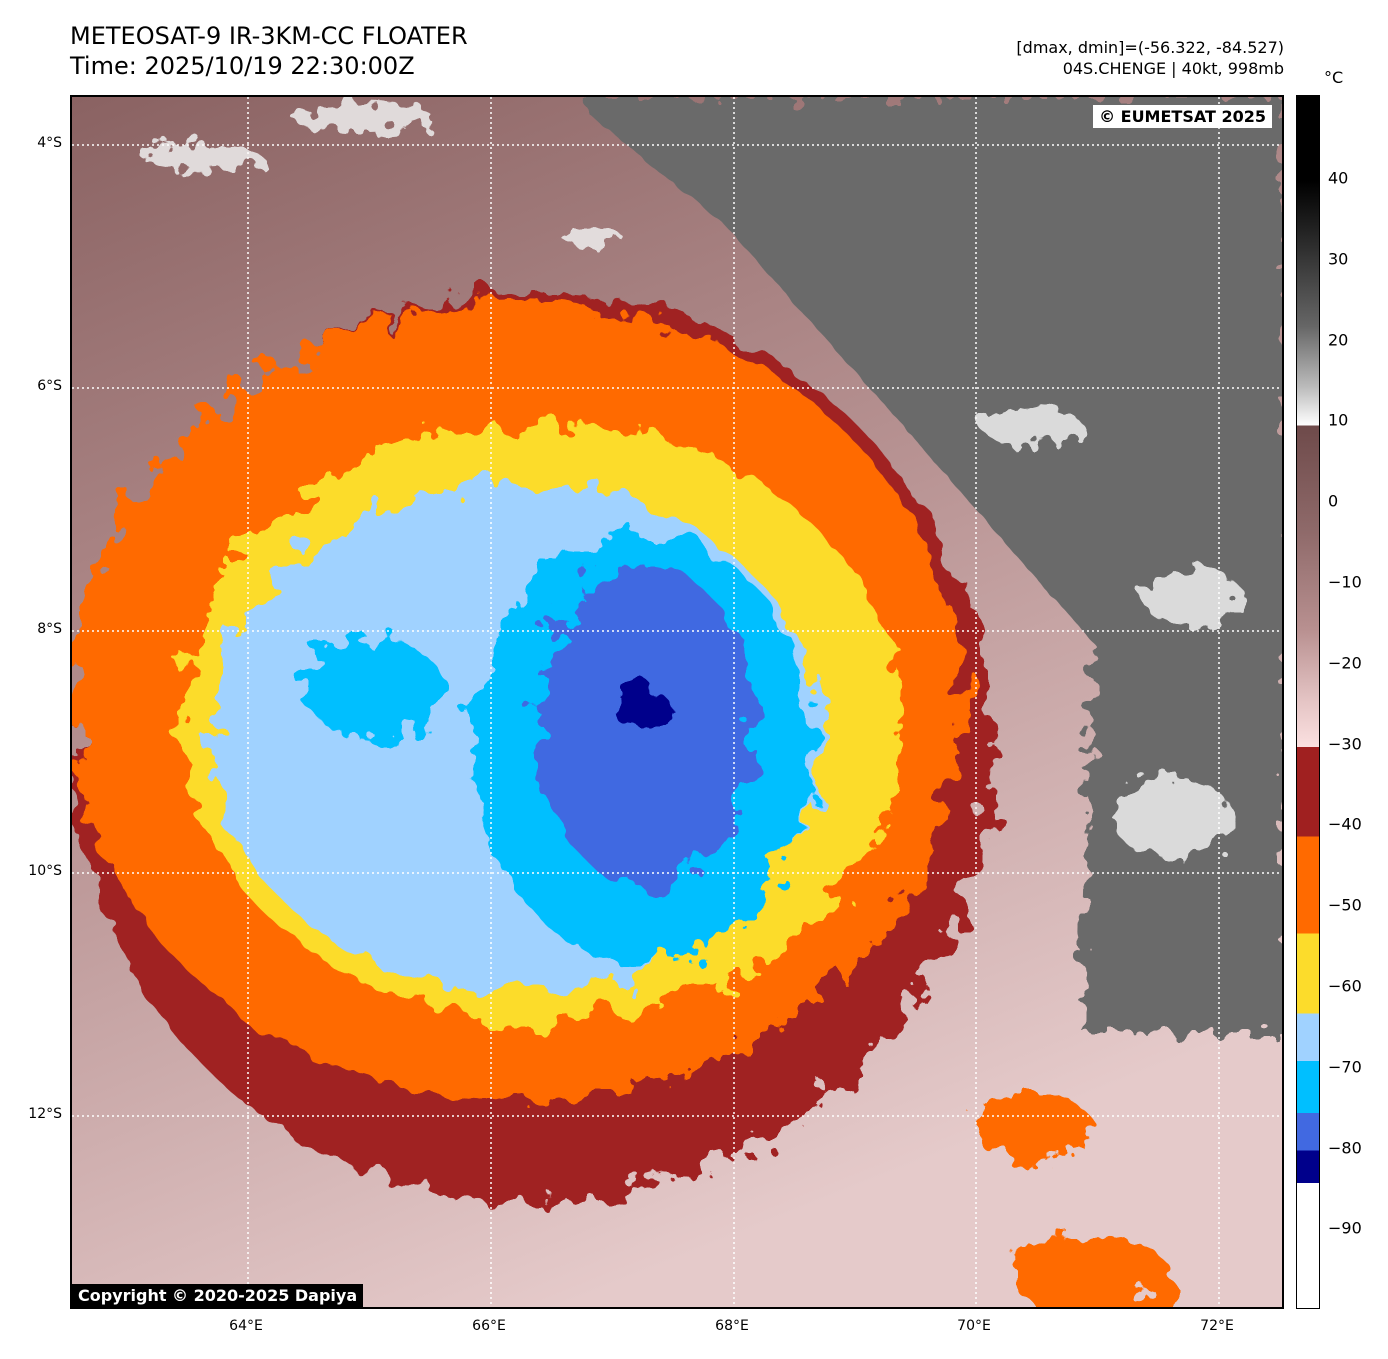  What do you see at coordinates (1338, 259) in the screenshot?
I see `colorbar-tick-label: 30` at bounding box center [1338, 259].